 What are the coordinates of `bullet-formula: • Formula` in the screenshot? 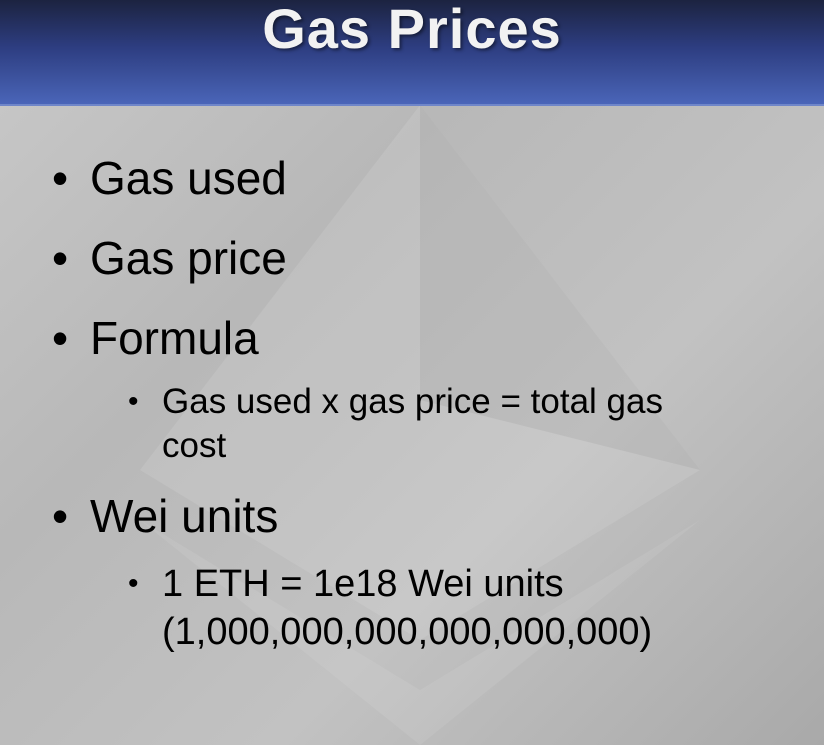 It's located at (155, 338).